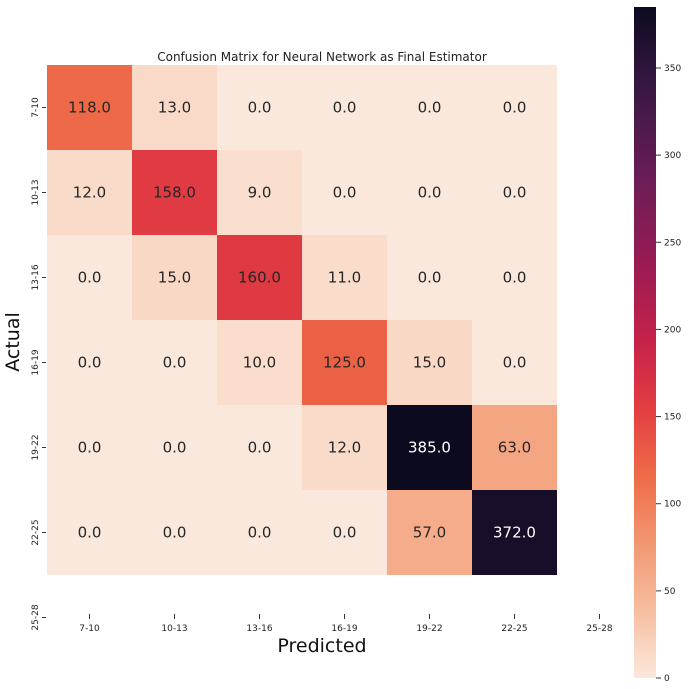  Describe the element at coordinates (89, 629) in the screenshot. I see `x-tick-label: 7-10` at that location.